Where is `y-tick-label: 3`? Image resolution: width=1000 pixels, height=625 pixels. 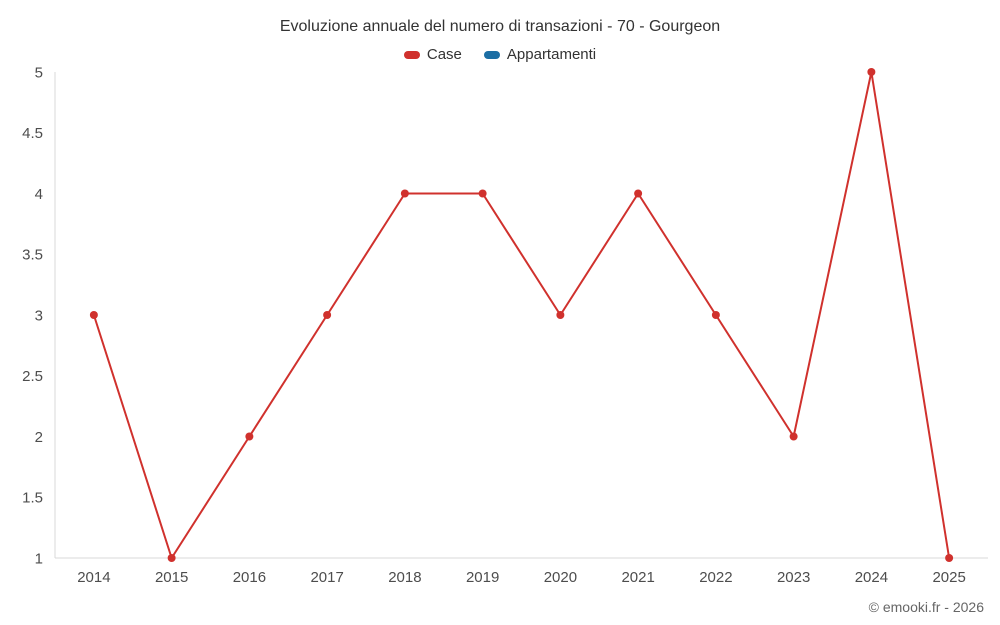 y-tick-label: 3 is located at coordinates (39, 315).